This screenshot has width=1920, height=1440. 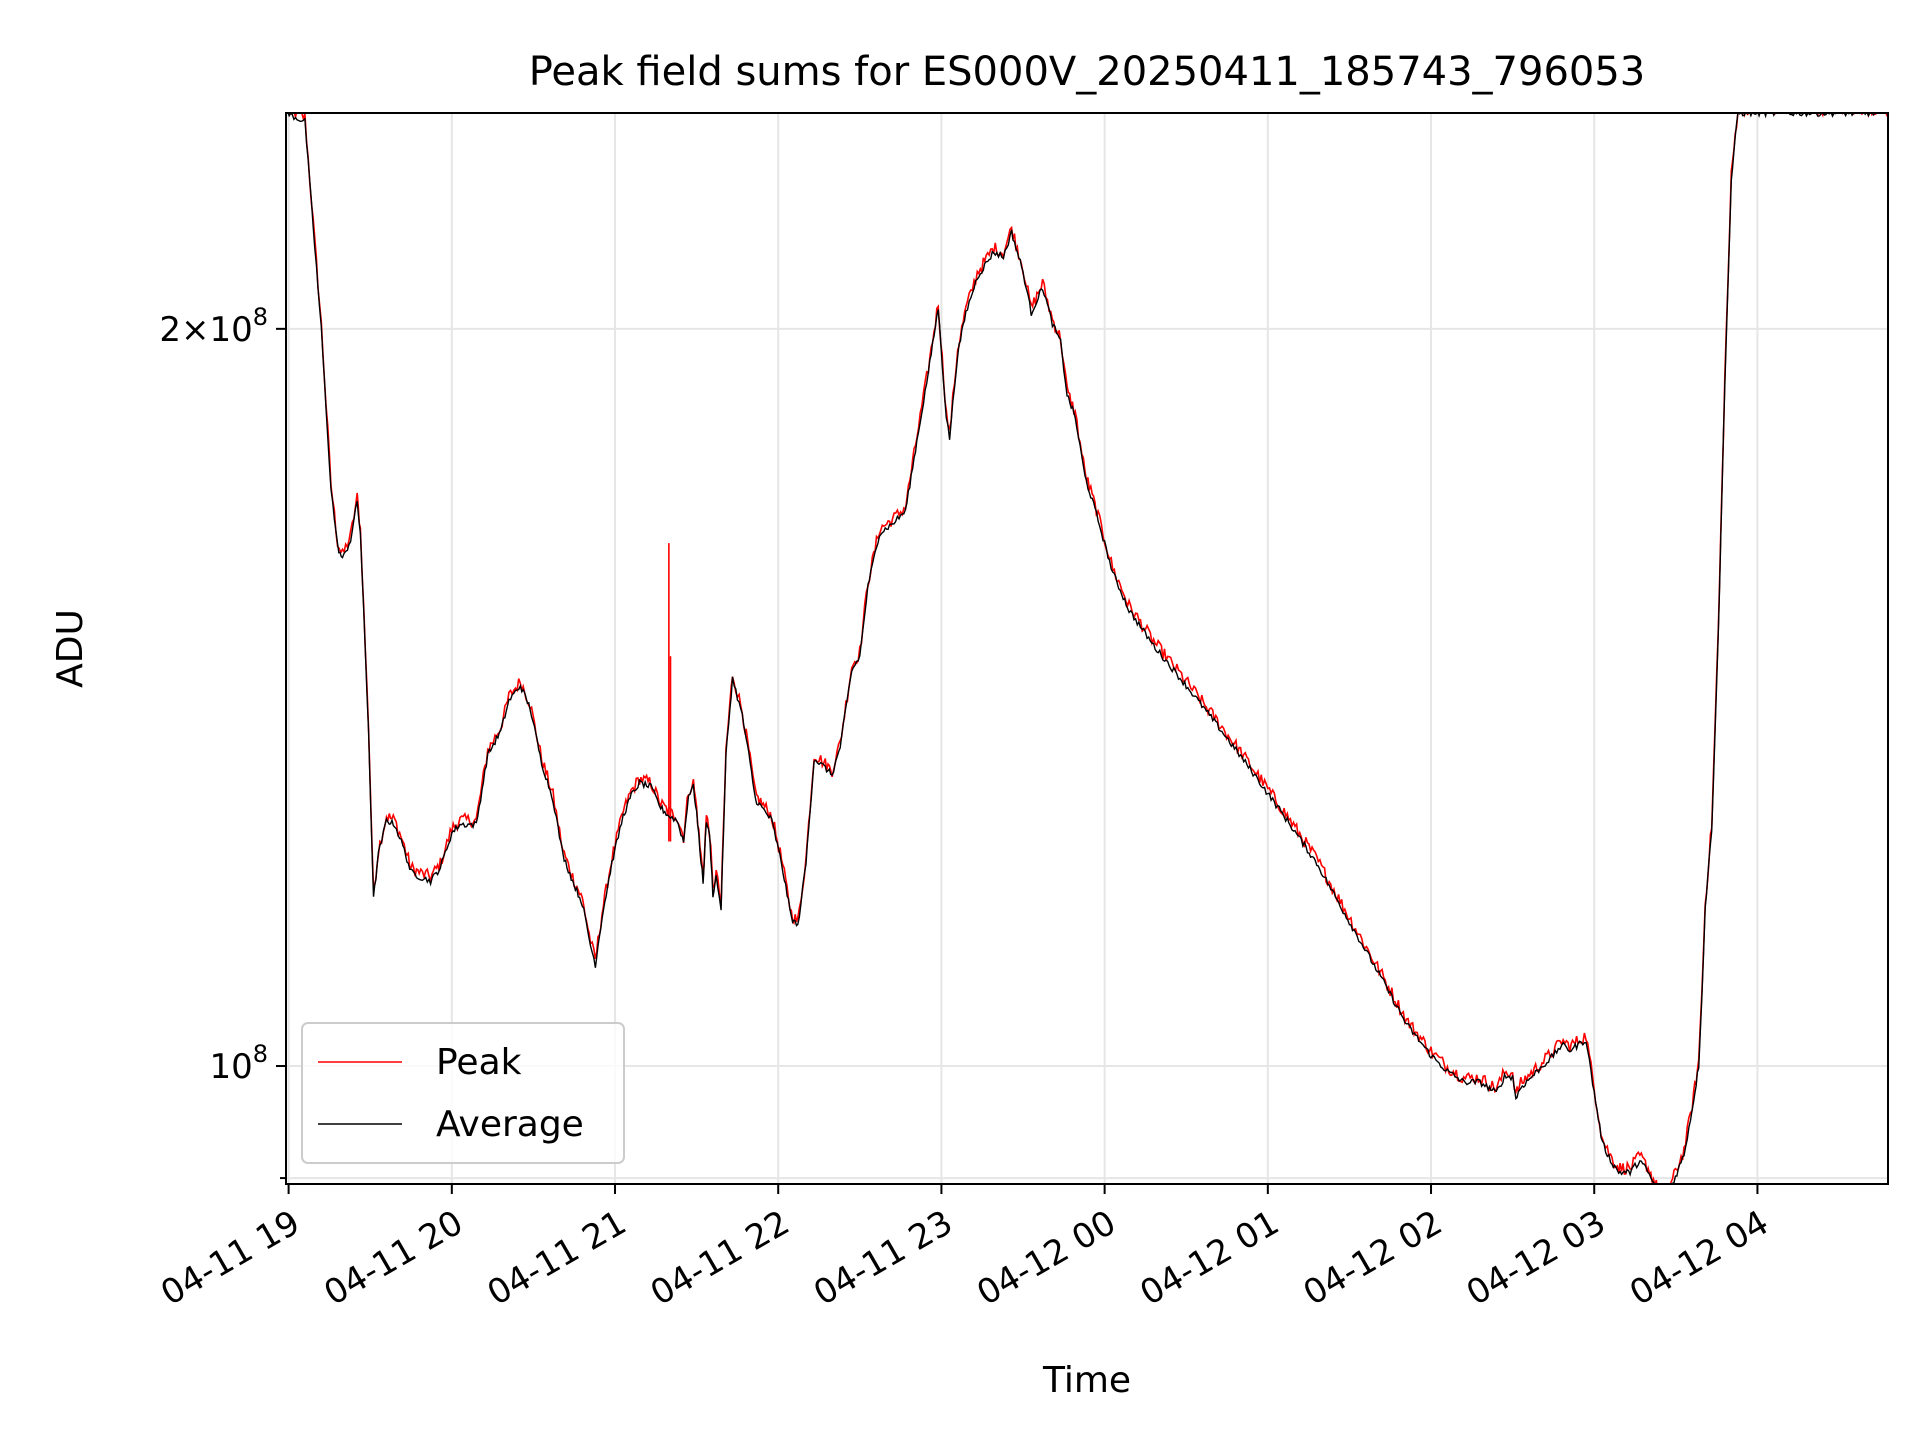 I want to click on x-axis-label: Time, so click(x=1086, y=1380).